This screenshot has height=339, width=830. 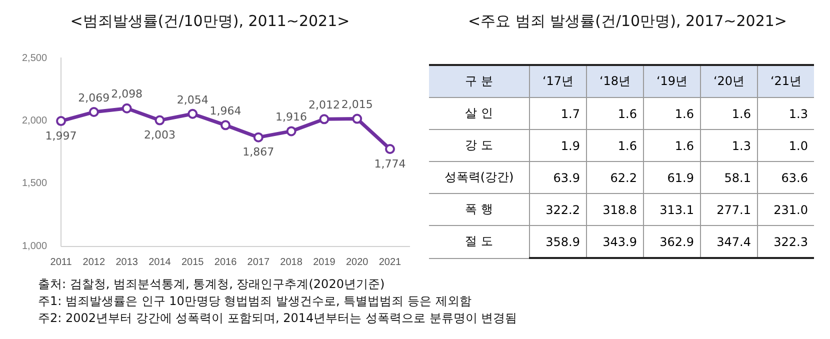 I want to click on data-label: 61.9, so click(x=672, y=178).